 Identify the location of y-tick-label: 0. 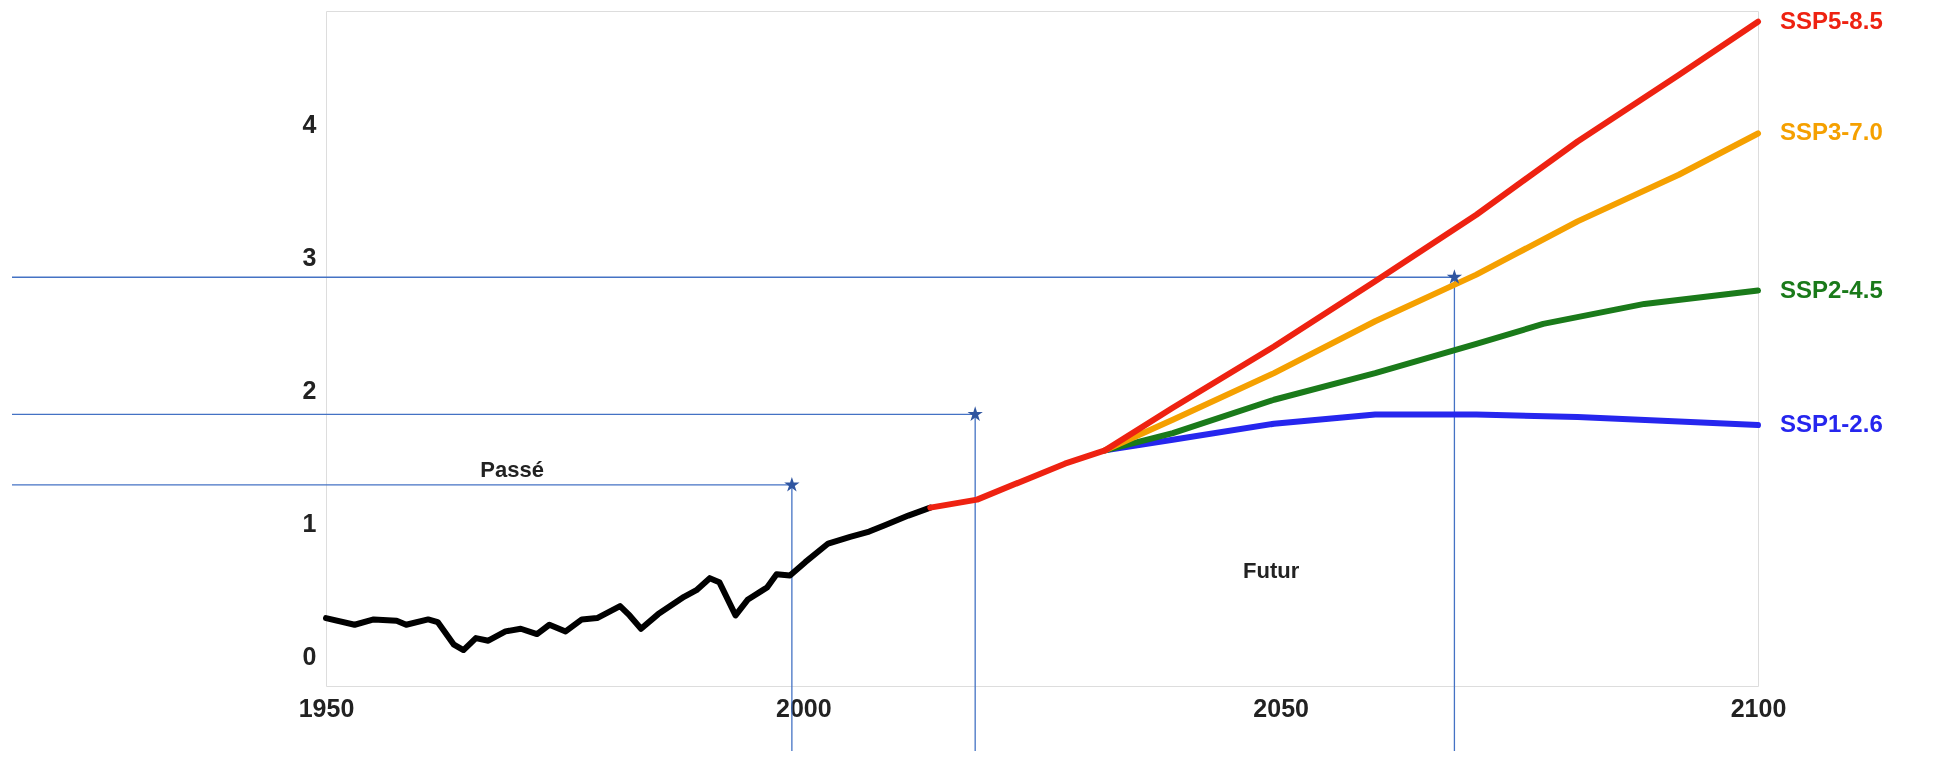
(309, 656).